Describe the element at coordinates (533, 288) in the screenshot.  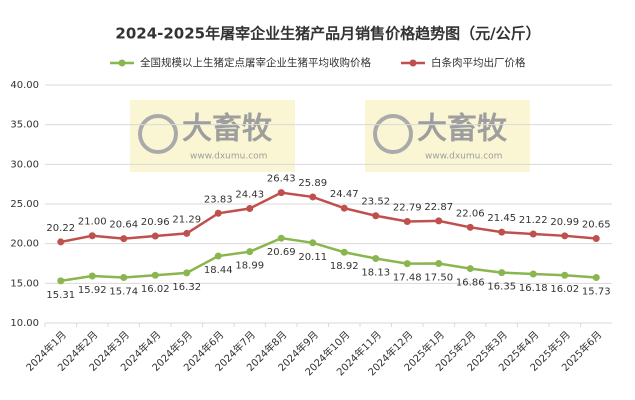
I see `data-label: 16.18` at that location.